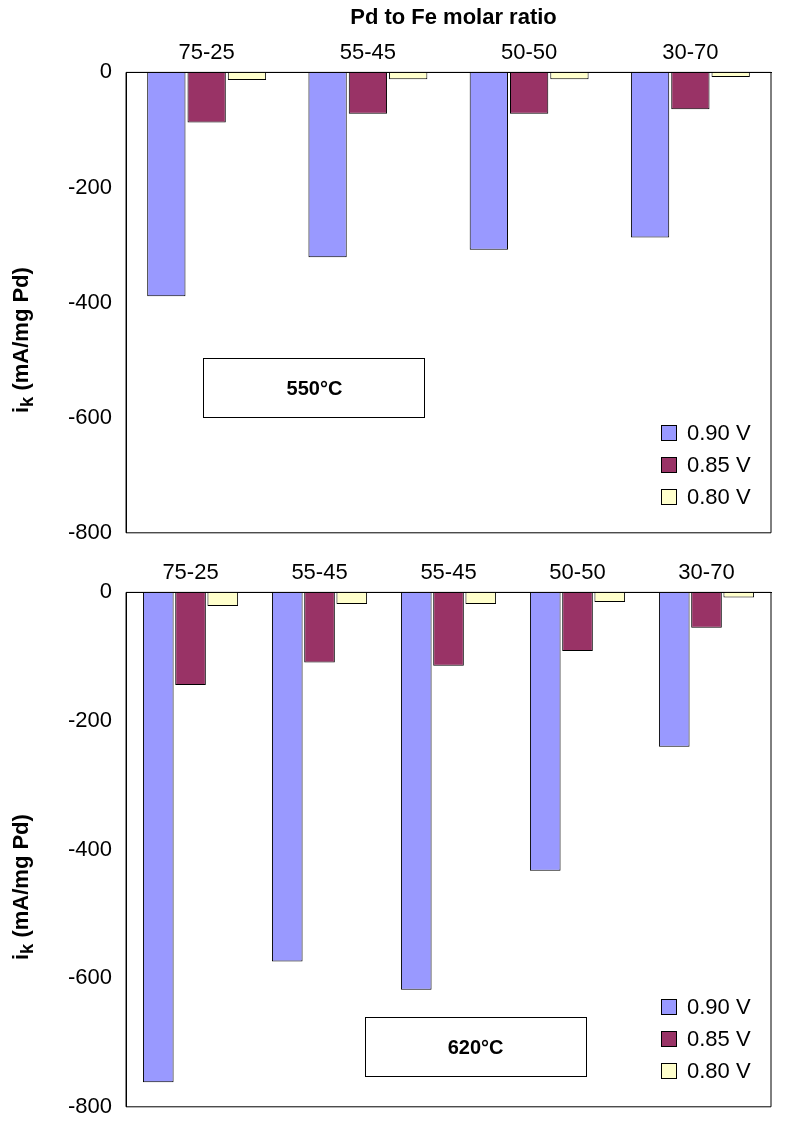  What do you see at coordinates (453, 17) in the screenshot?
I see `chart-title: Pd to Fe molar ratio` at bounding box center [453, 17].